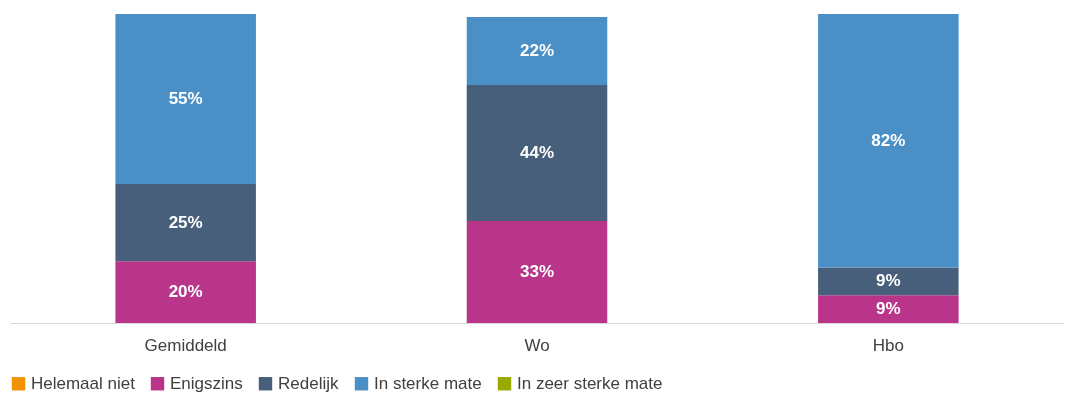  I want to click on x-tick-label: Hbo, so click(888, 345).